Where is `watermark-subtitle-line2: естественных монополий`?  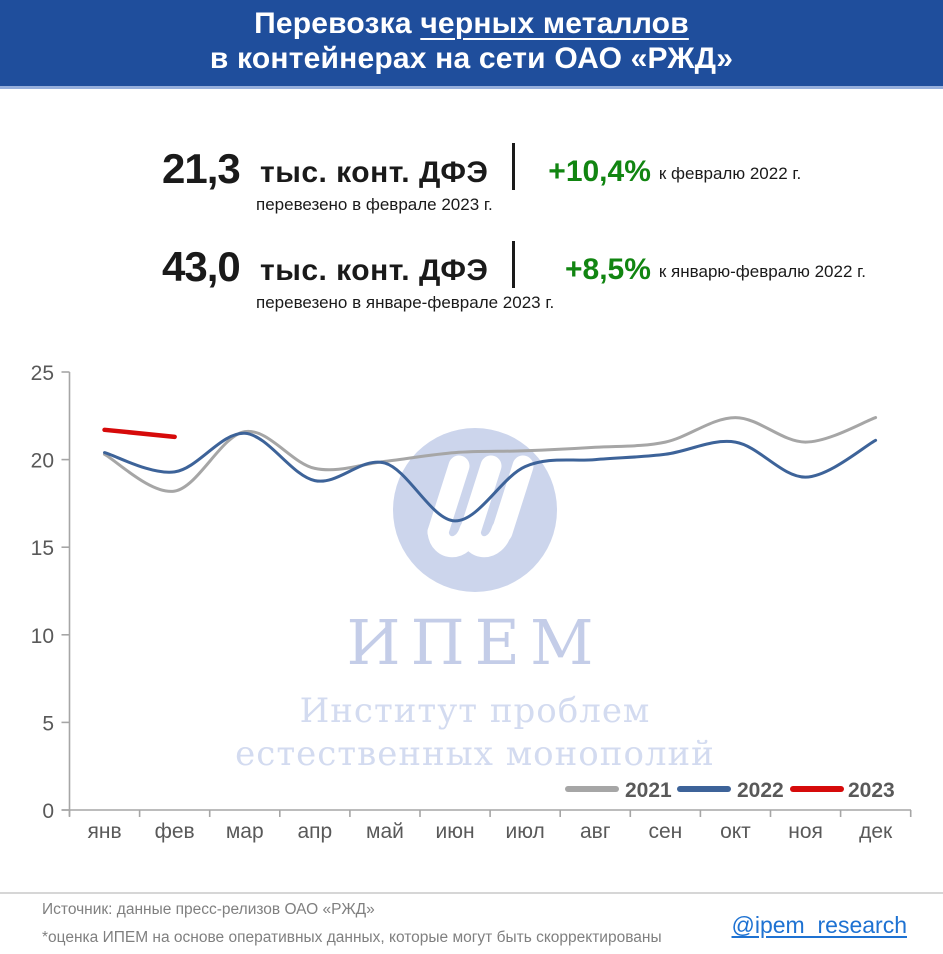
watermark-subtitle-line2: естественных монополий is located at coordinates (475, 754).